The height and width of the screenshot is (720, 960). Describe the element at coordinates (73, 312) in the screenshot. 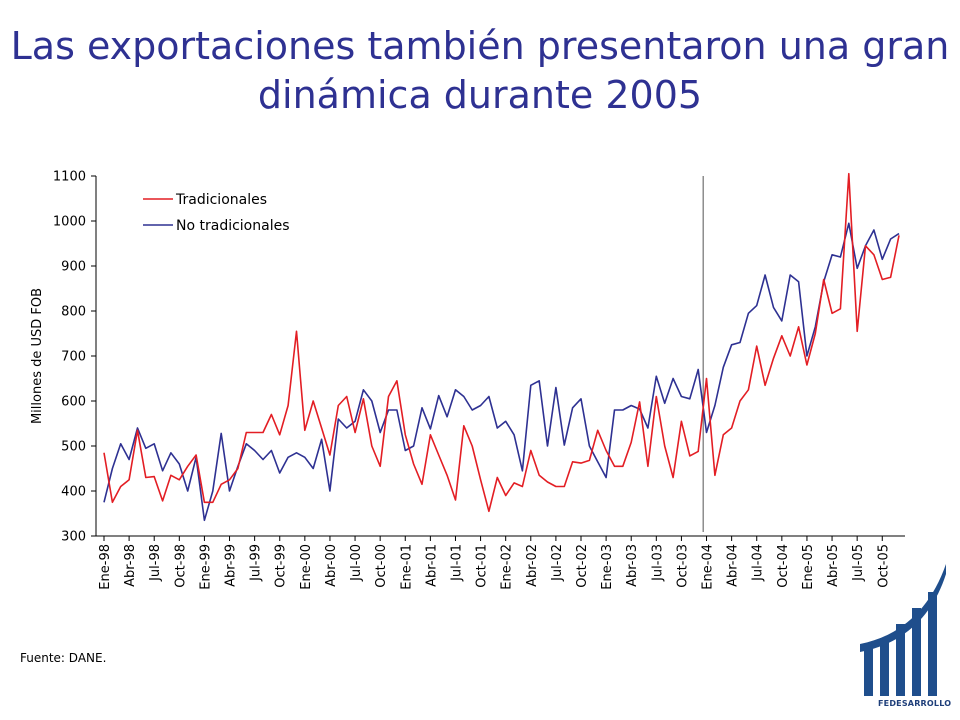

I see `y-tick-label: 800` at that location.